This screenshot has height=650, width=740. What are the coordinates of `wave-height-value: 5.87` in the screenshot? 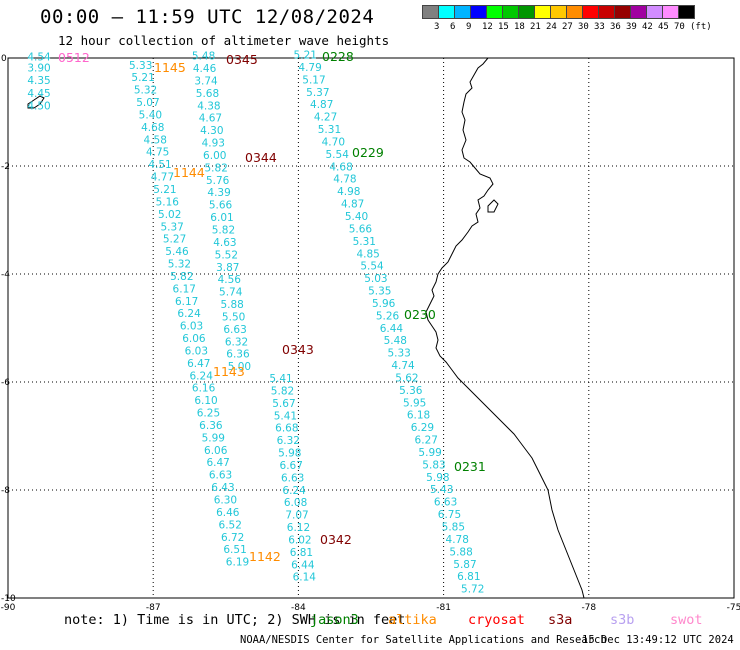 It's located at (464, 565).